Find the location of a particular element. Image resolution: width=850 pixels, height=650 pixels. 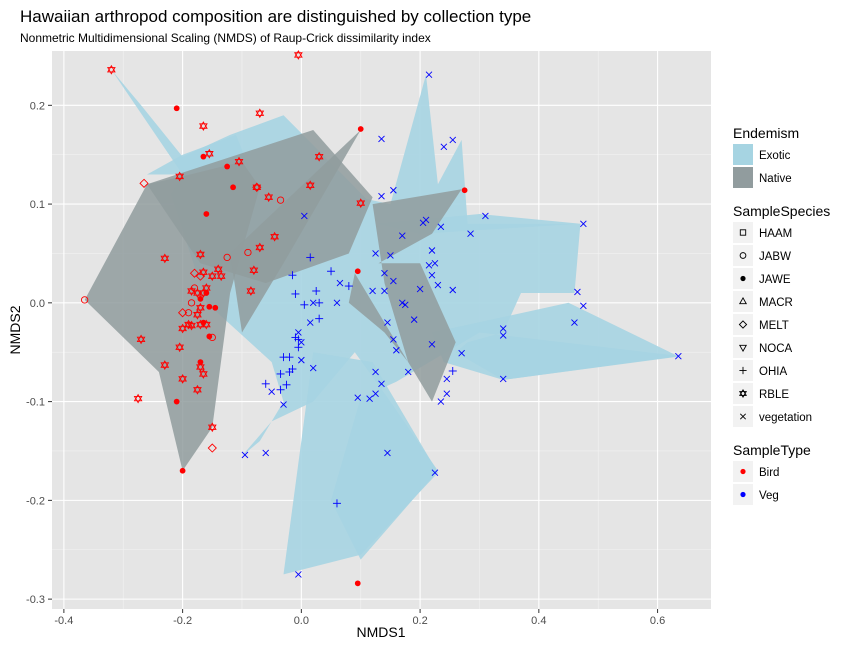

x-tick-label: -0.4 is located at coordinates (63, 621).